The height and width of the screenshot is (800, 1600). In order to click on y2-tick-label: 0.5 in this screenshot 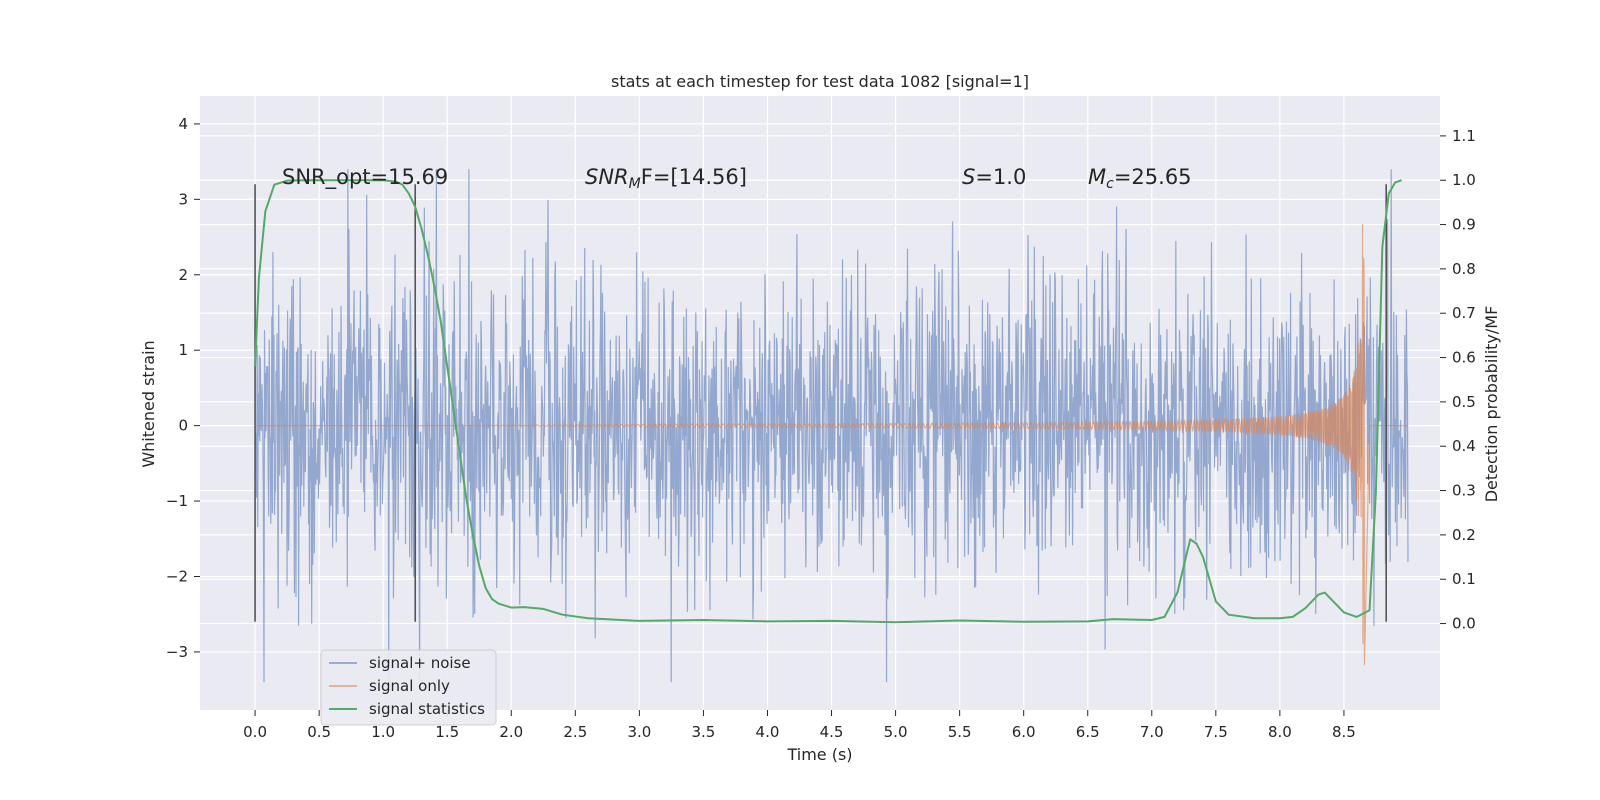, I will do `click(1464, 402)`.